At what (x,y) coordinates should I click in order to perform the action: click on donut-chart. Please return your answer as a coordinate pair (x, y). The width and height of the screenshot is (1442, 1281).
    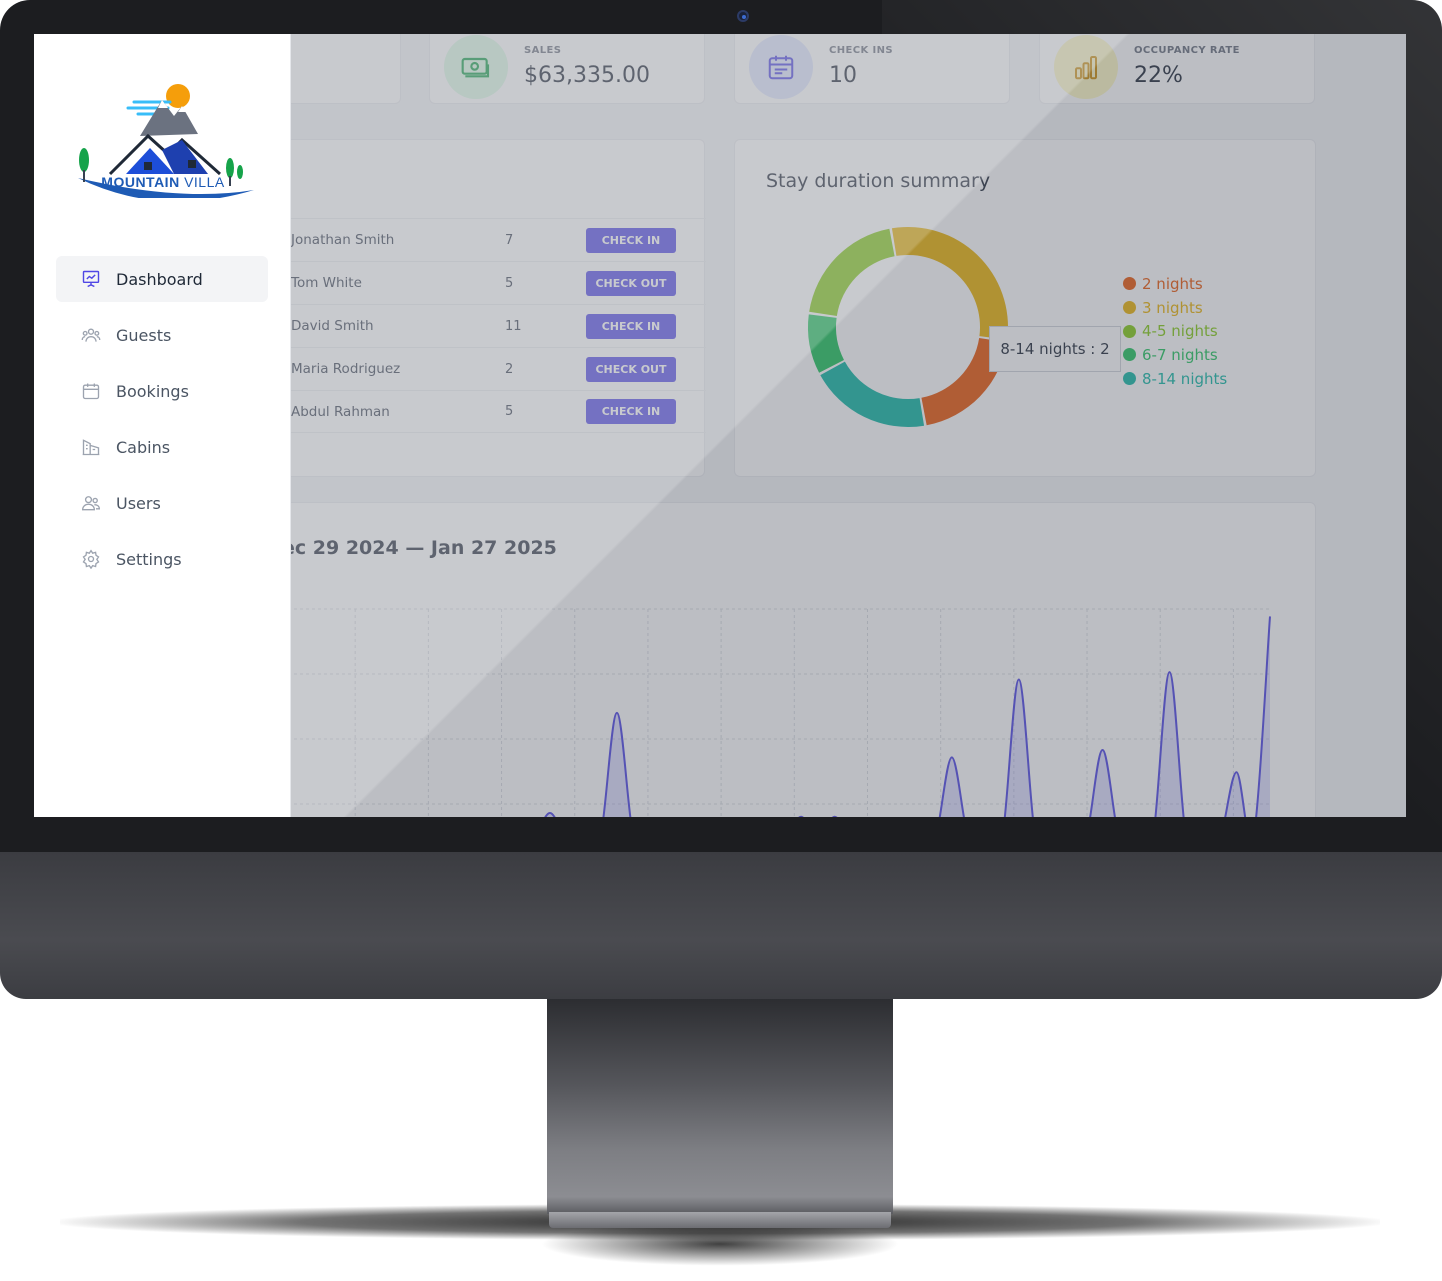
    Looking at the image, I should click on (908, 327).